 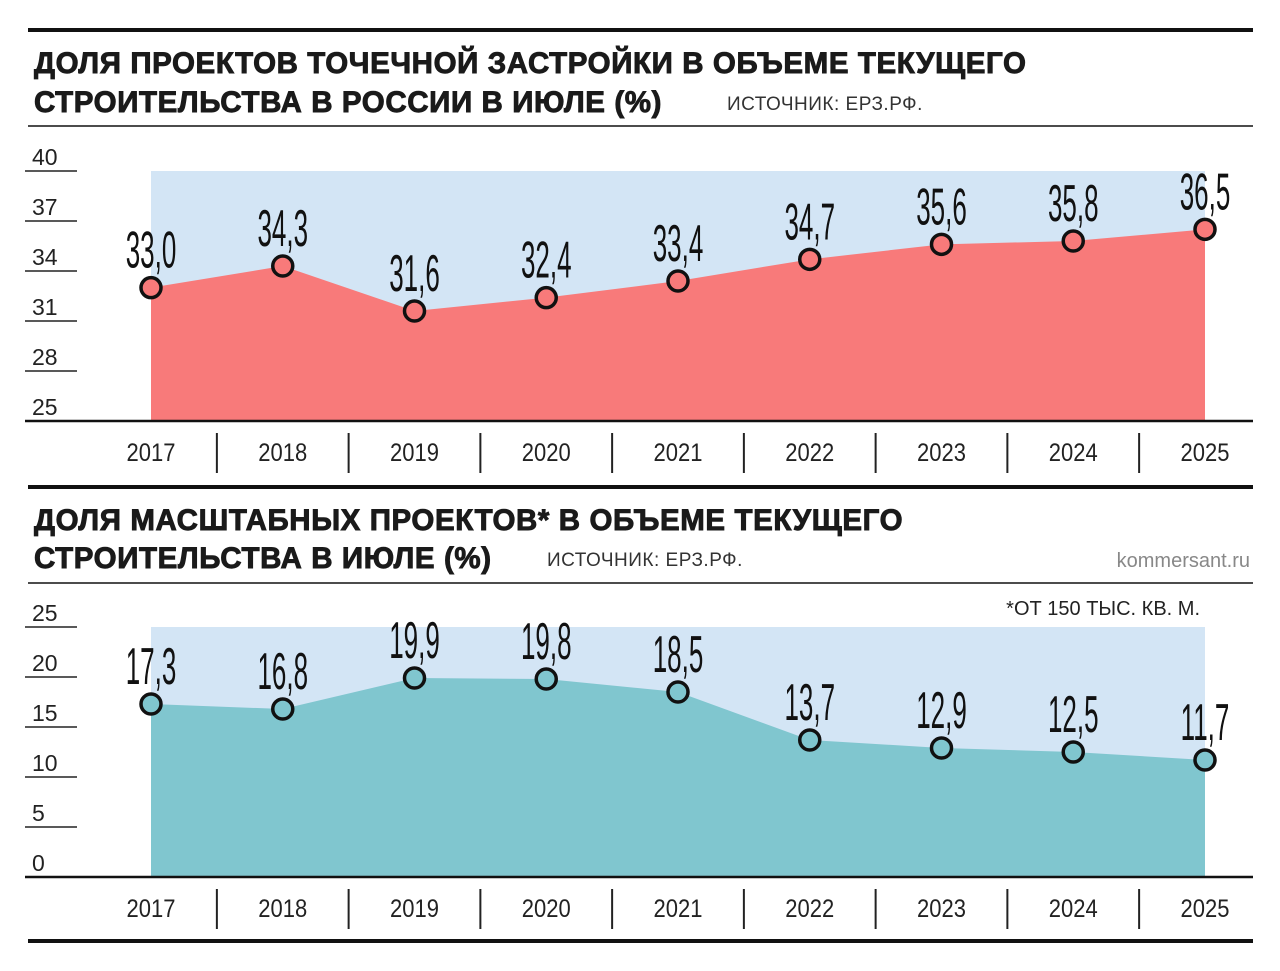 What do you see at coordinates (941, 710) in the screenshot?
I see `data-label: 12,9` at bounding box center [941, 710].